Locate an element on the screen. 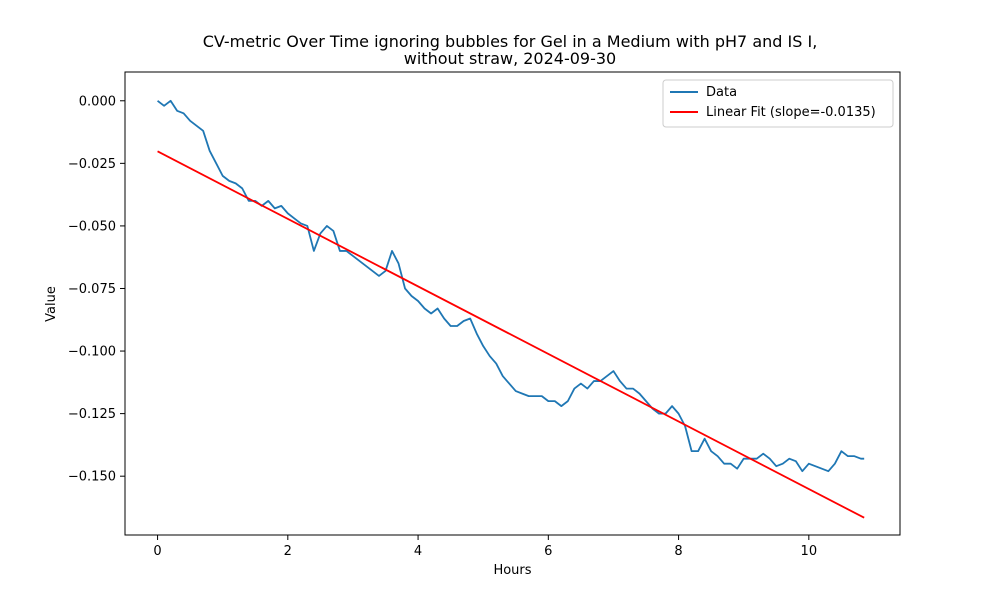 The height and width of the screenshot is (605, 1000). legend-box is located at coordinates (778, 103).